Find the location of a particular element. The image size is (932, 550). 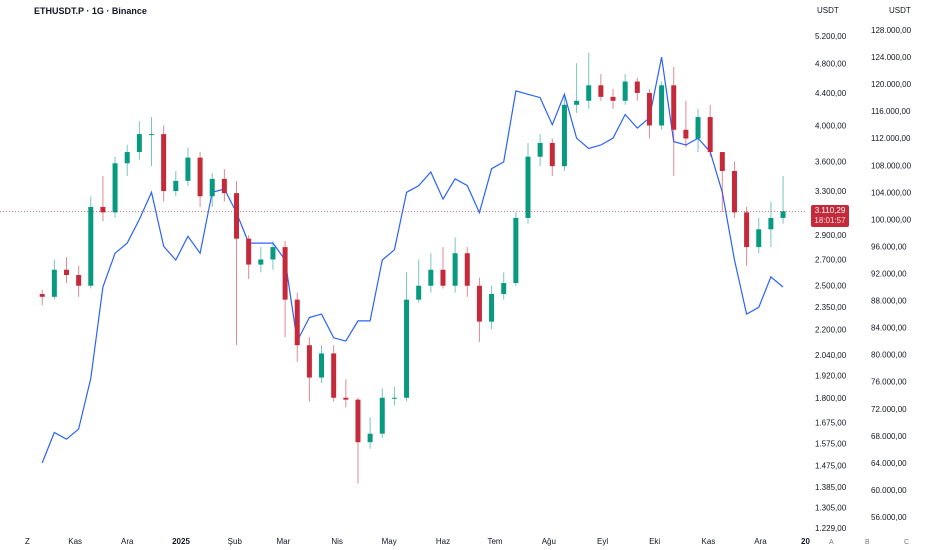

bar-countdown: 18:01:57 is located at coordinates (830, 220).